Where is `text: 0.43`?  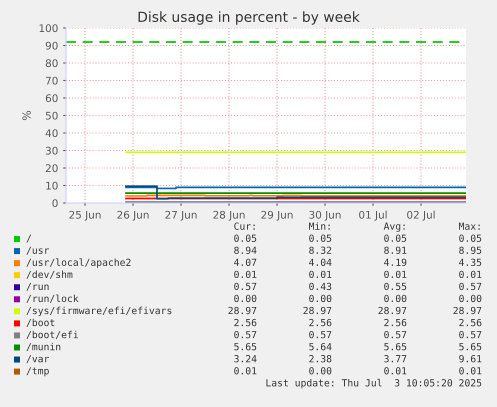
text: 0.43 is located at coordinates (320, 286).